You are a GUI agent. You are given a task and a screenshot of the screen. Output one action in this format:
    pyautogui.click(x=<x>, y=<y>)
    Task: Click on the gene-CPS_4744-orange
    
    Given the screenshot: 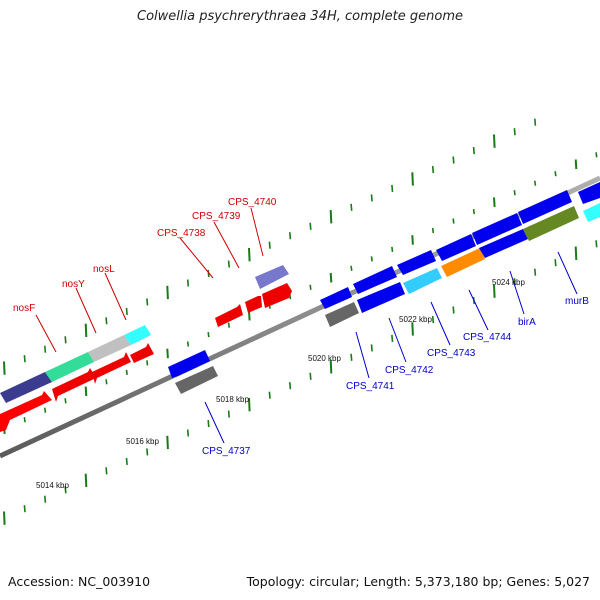 What is the action you would take?
    pyautogui.click(x=463, y=262)
    